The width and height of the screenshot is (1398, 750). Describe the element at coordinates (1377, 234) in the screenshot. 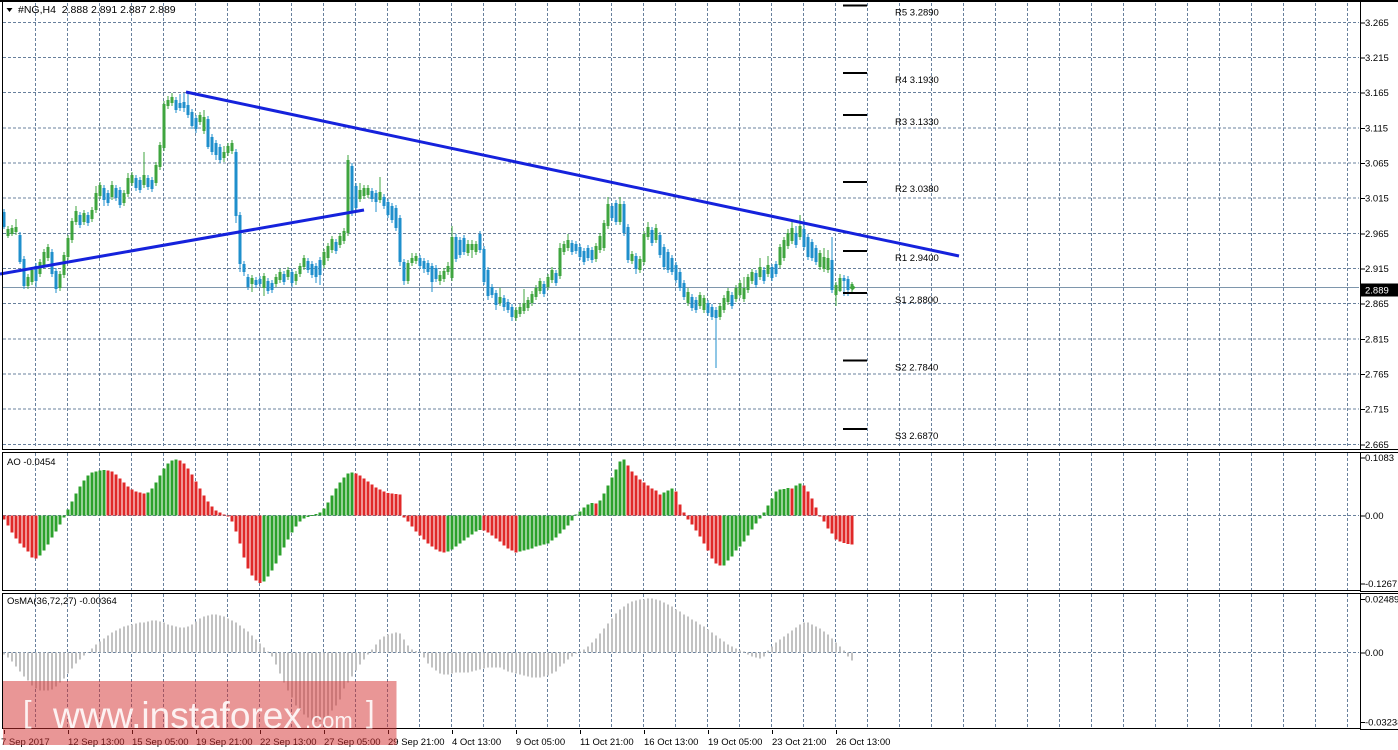

I see `svg-text: 2.965` at that location.